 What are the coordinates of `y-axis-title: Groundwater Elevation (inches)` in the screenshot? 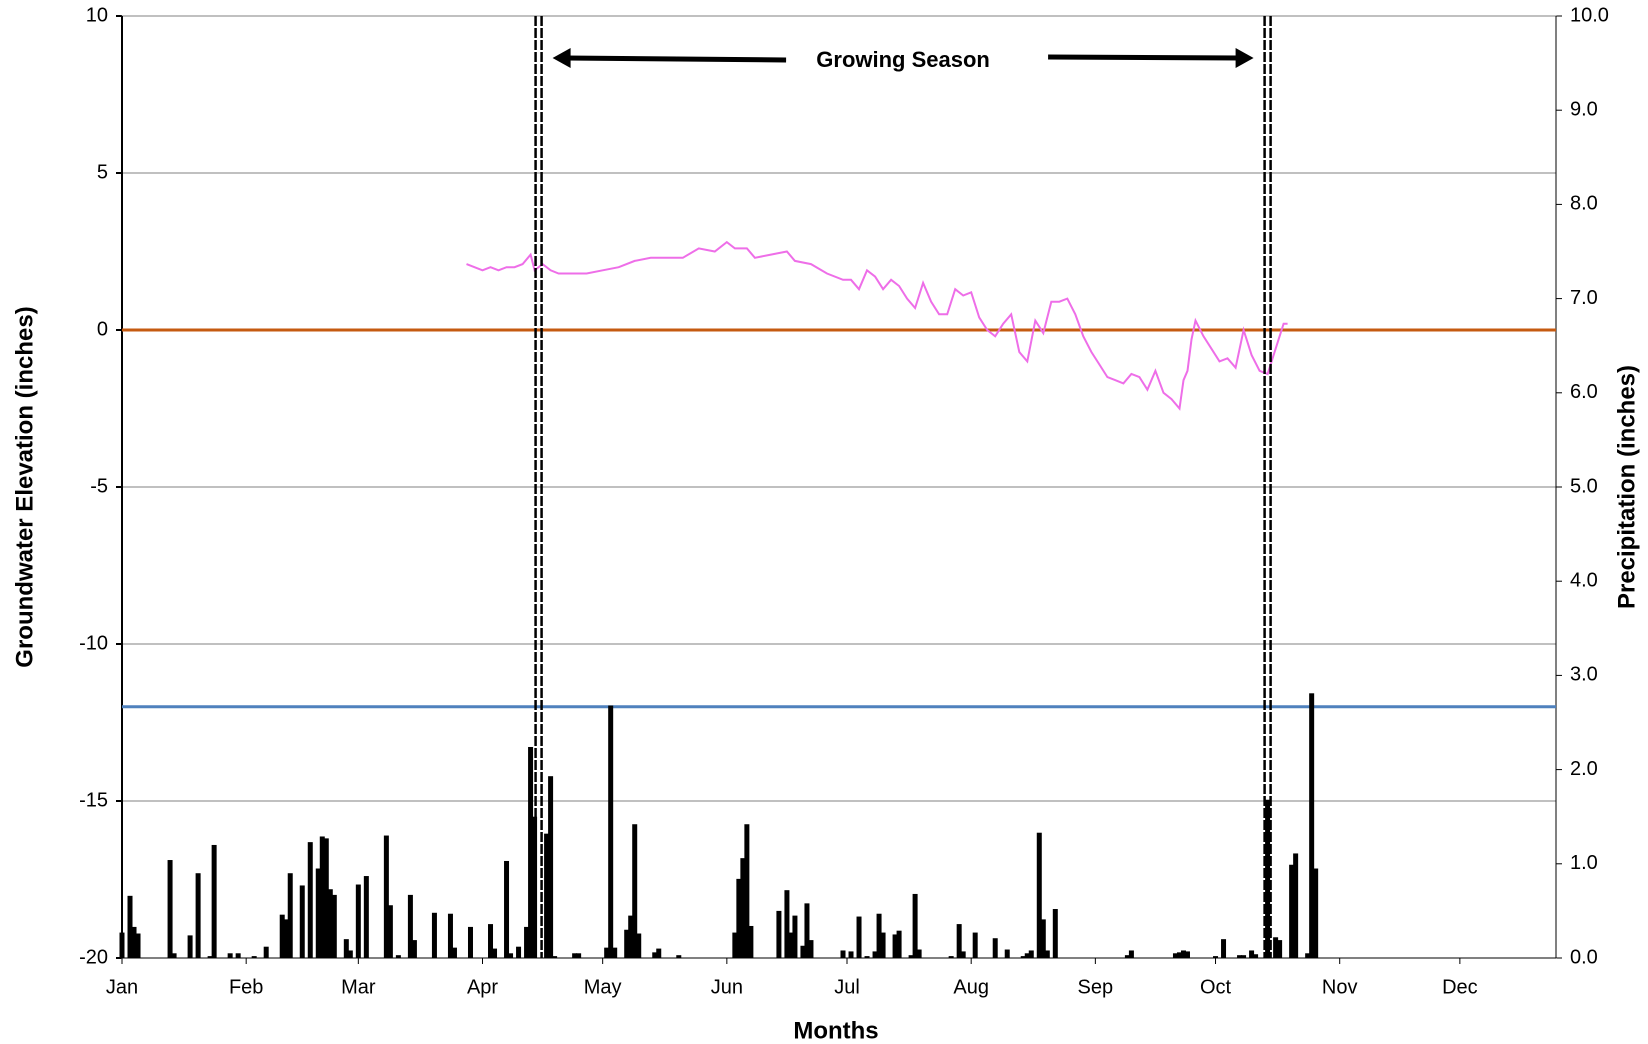 It's located at (24, 486).